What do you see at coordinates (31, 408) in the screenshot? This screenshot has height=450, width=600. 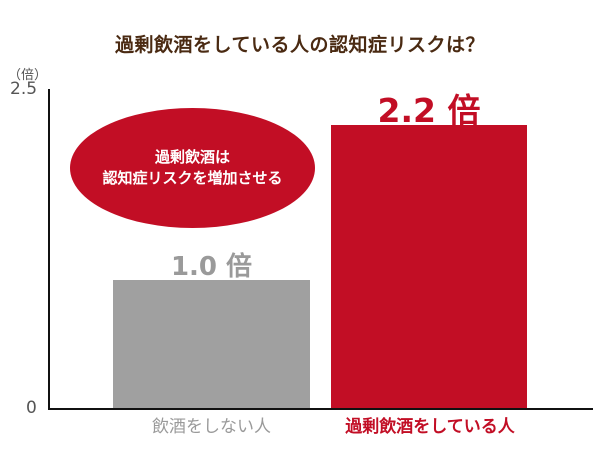 I see `y-tick-zero: 0` at bounding box center [31, 408].